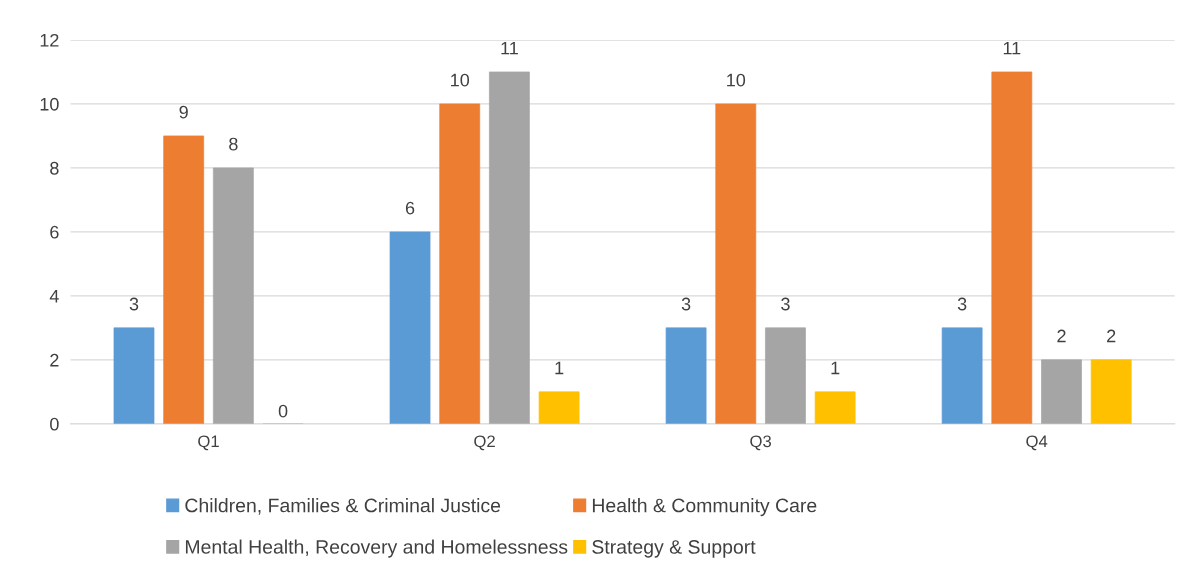  I want to click on x-tick-label: Q2, so click(484, 443).